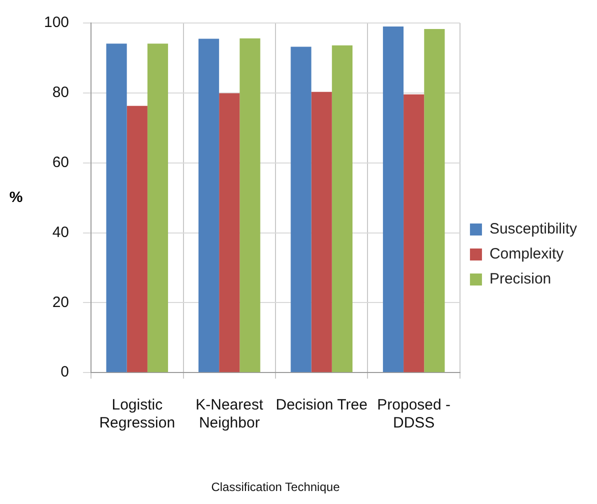  Describe the element at coordinates (526, 254) in the screenshot. I see `legend-label: Complexity` at that location.